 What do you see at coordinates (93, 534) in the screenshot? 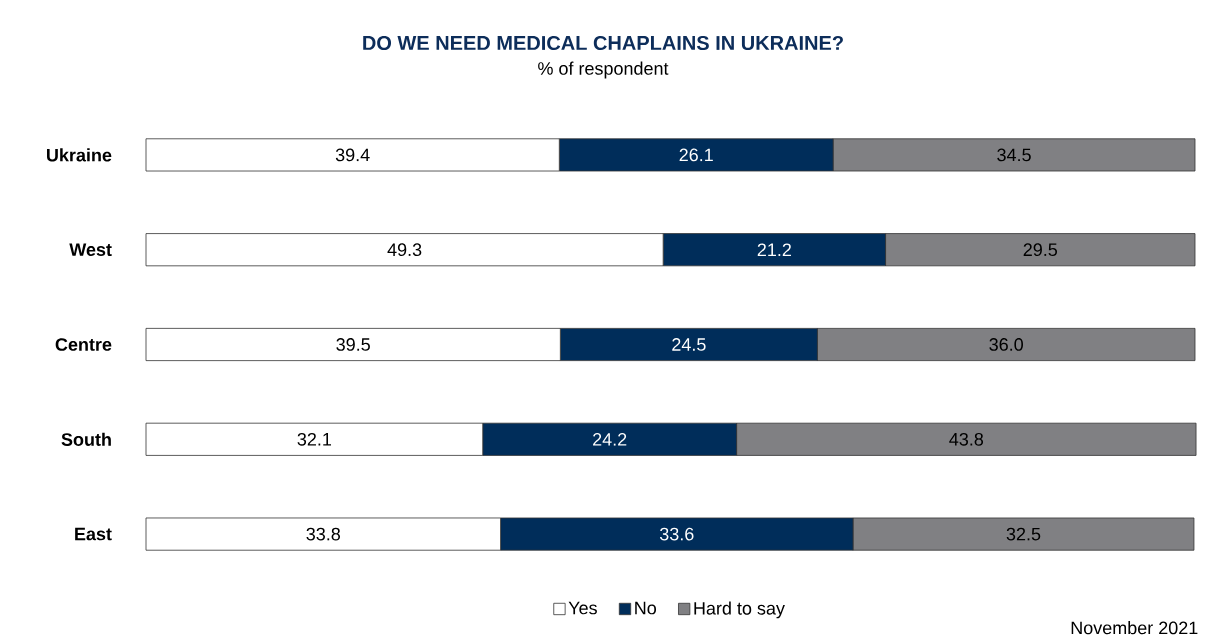
I see `y-tick-label: East` at bounding box center [93, 534].